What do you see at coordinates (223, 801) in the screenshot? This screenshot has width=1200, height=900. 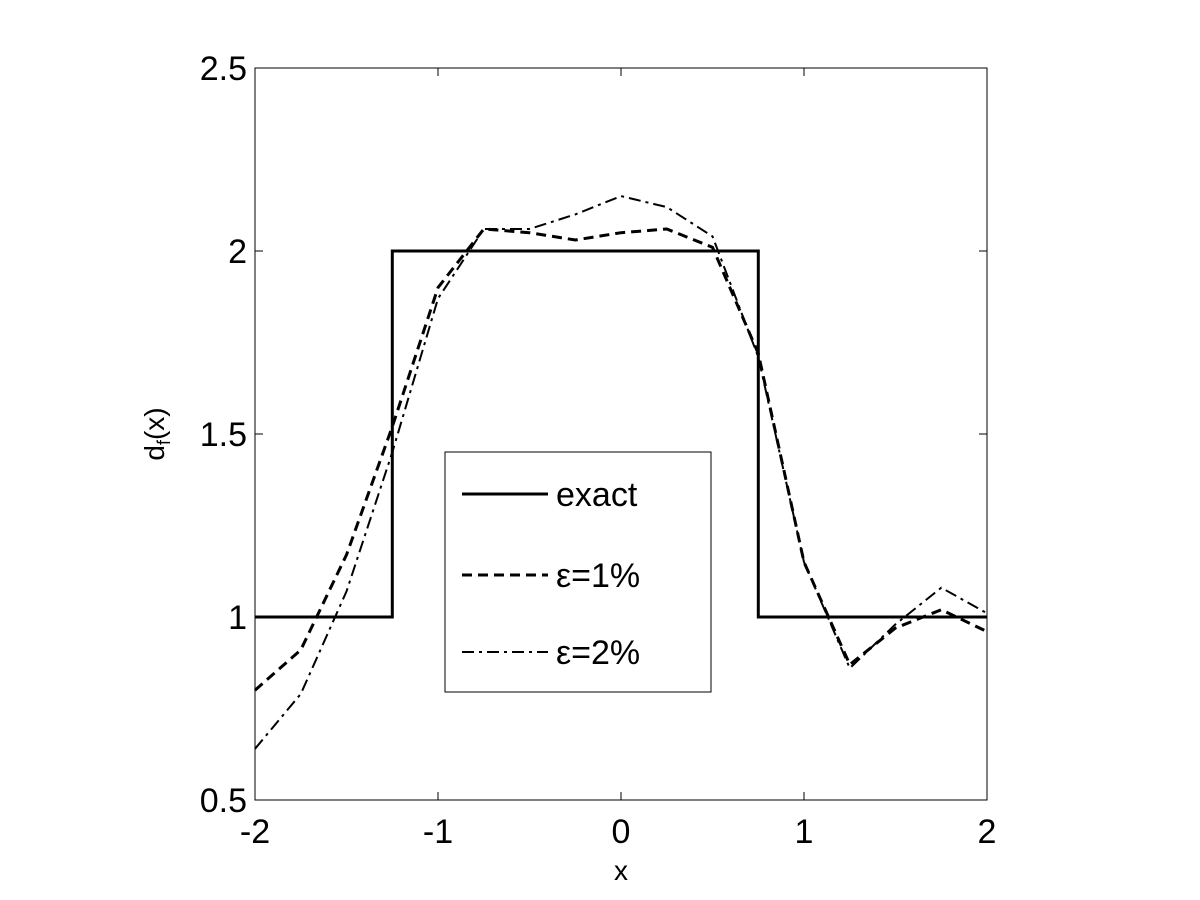 I see `y-tick-label-0: 0.5` at bounding box center [223, 801].